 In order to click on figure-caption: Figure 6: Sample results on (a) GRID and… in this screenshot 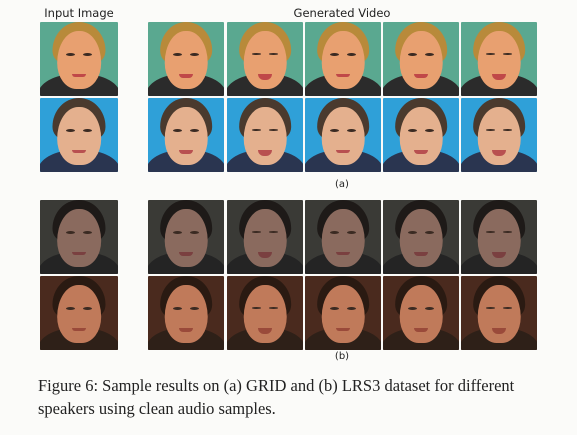, I will do `click(276, 397)`.